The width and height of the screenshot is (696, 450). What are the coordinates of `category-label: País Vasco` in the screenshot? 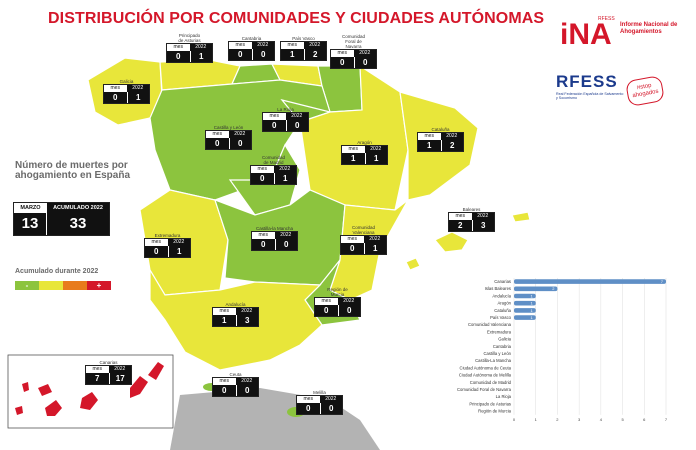 It's located at (501, 317).